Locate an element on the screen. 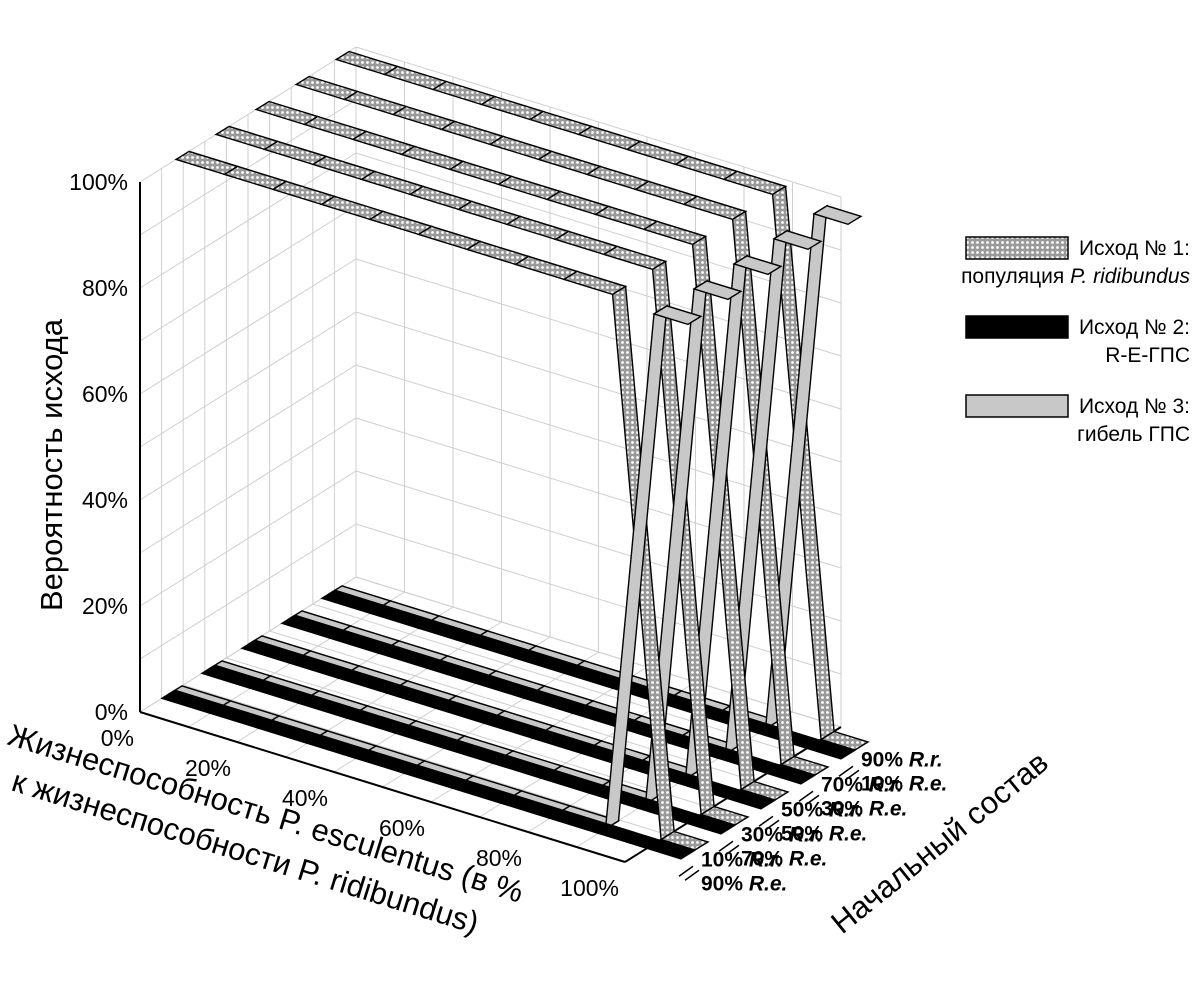 This screenshot has width=1200, height=998. z-tick-label-line1: 70% R.r. is located at coordinates (862, 784).